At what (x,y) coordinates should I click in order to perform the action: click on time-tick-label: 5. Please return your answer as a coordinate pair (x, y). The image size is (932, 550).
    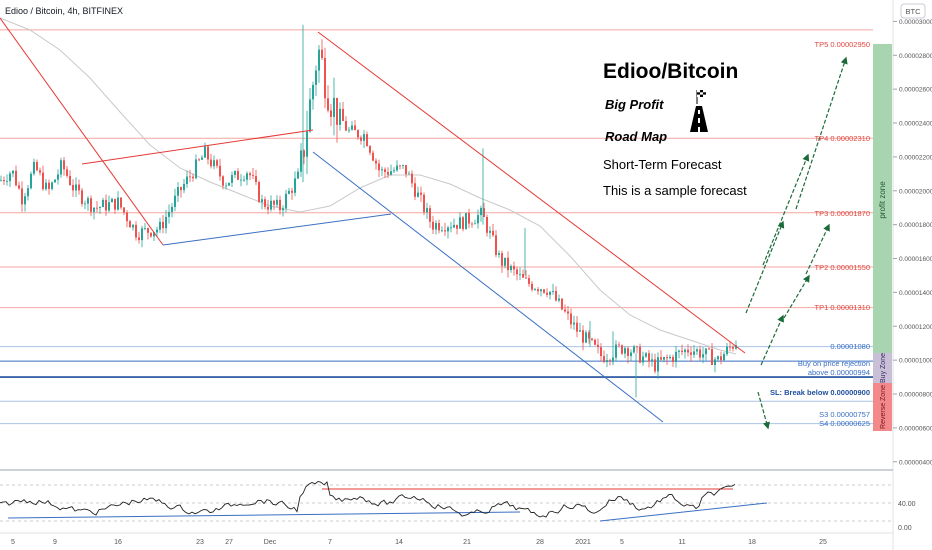
    Looking at the image, I should click on (622, 542).